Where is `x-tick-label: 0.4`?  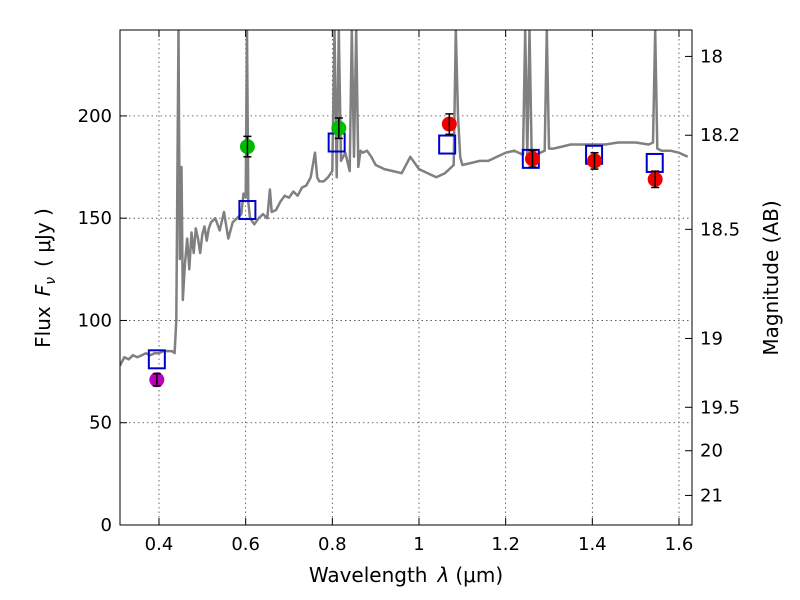
x-tick-label: 0.4 is located at coordinates (159, 544).